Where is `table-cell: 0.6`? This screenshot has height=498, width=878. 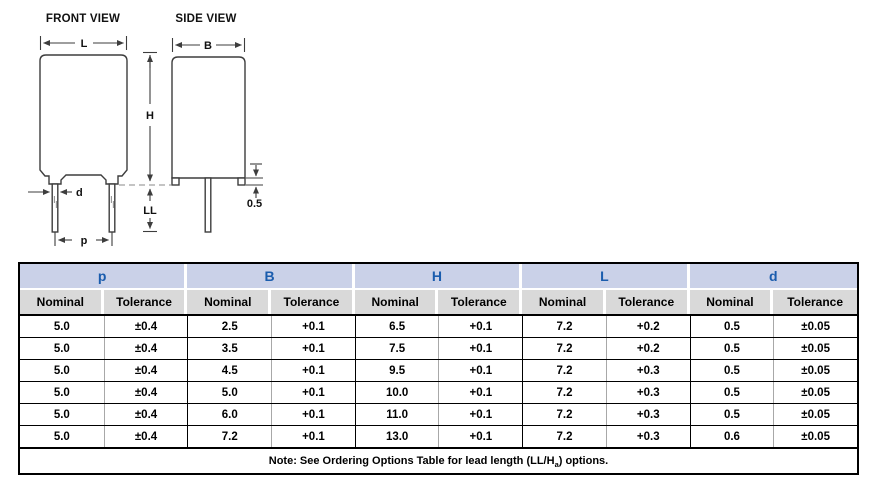 table-cell: 0.6 is located at coordinates (731, 436).